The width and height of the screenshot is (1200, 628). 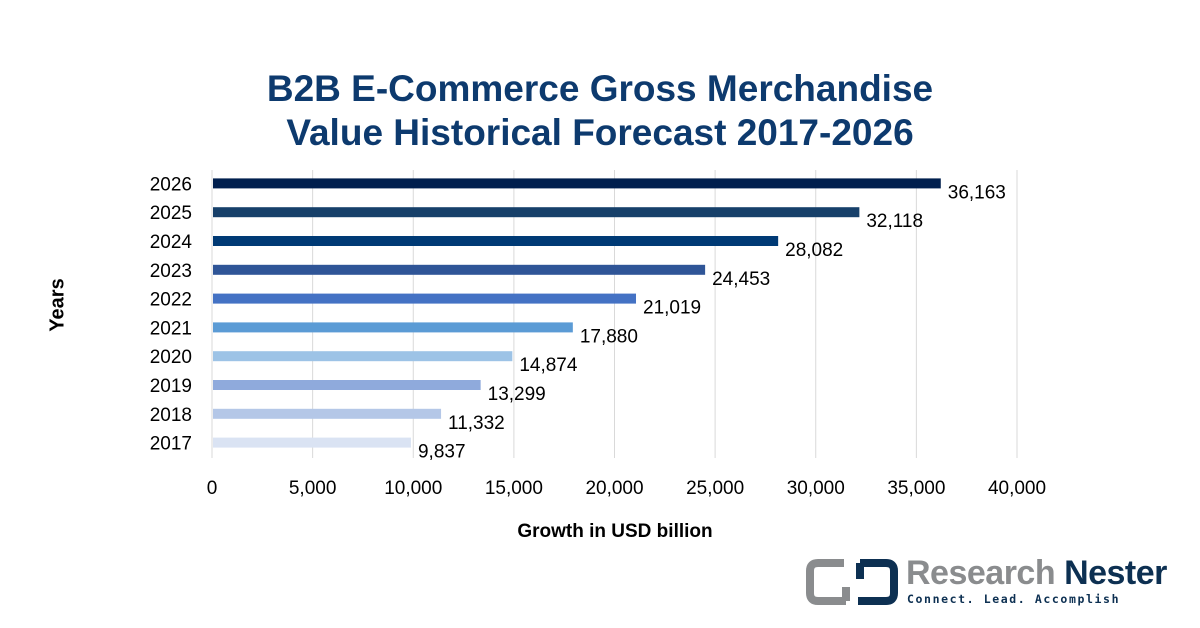 What do you see at coordinates (171, 444) in the screenshot?
I see `y-tick-label: 2017` at bounding box center [171, 444].